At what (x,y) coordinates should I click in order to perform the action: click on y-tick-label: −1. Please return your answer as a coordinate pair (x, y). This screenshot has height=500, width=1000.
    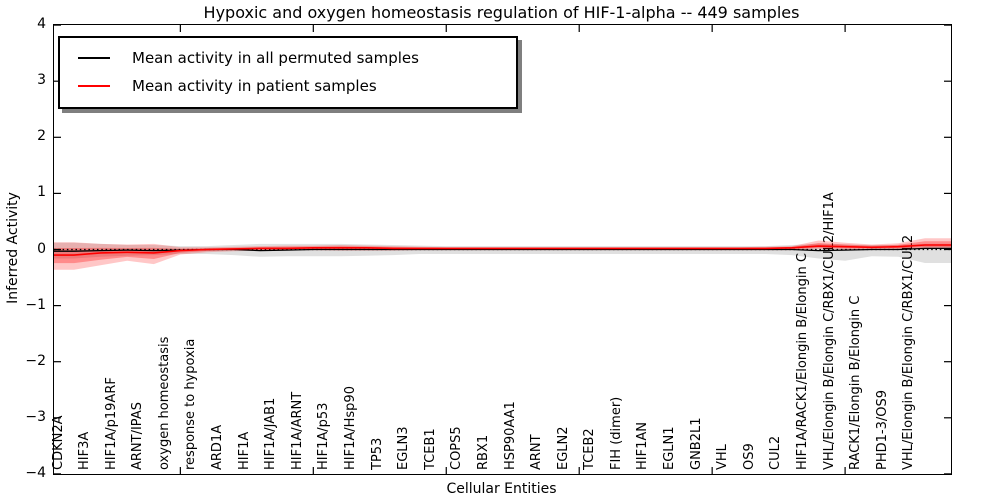
    Looking at the image, I should click on (35, 304).